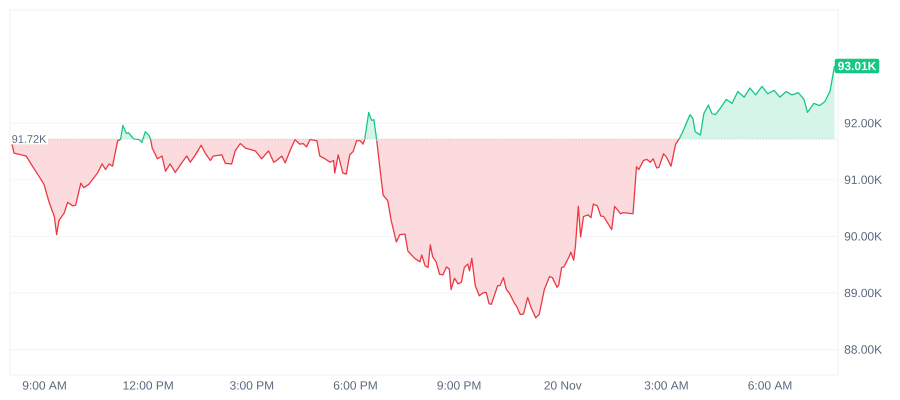 Image resolution: width=900 pixels, height=400 pixels. What do you see at coordinates (863, 236) in the screenshot?
I see `y-tick-label: 90.00K` at bounding box center [863, 236].